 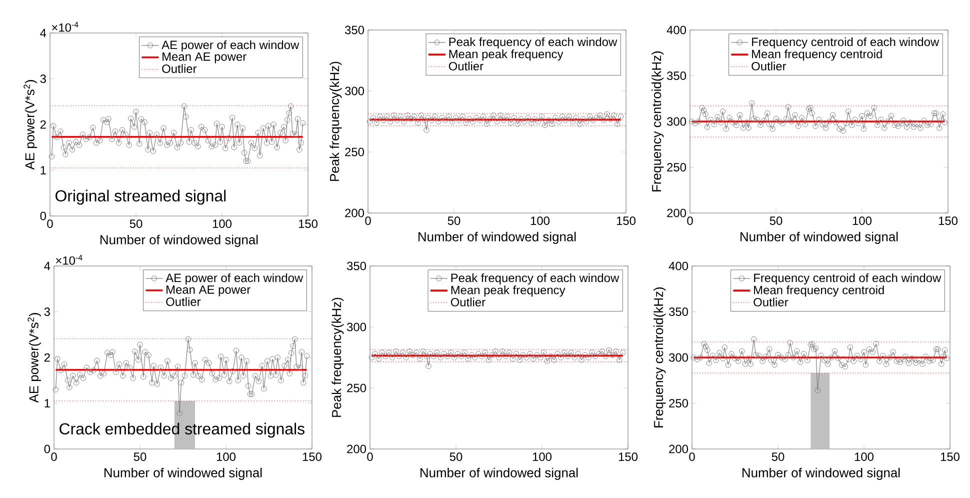 I want to click on annotation: Original streamed signal, so click(x=141, y=197).